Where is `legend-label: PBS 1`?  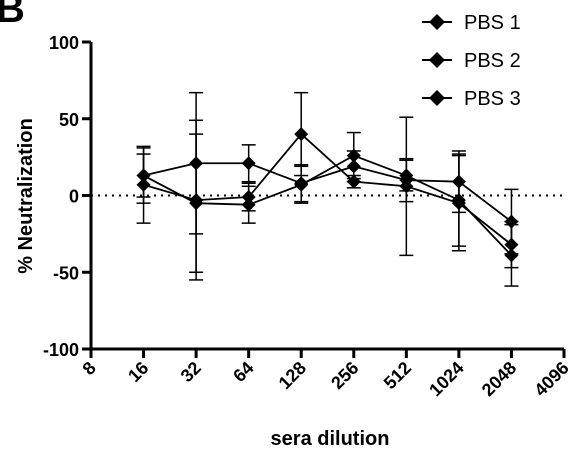
legend-label: PBS 1 is located at coordinates (492, 23).